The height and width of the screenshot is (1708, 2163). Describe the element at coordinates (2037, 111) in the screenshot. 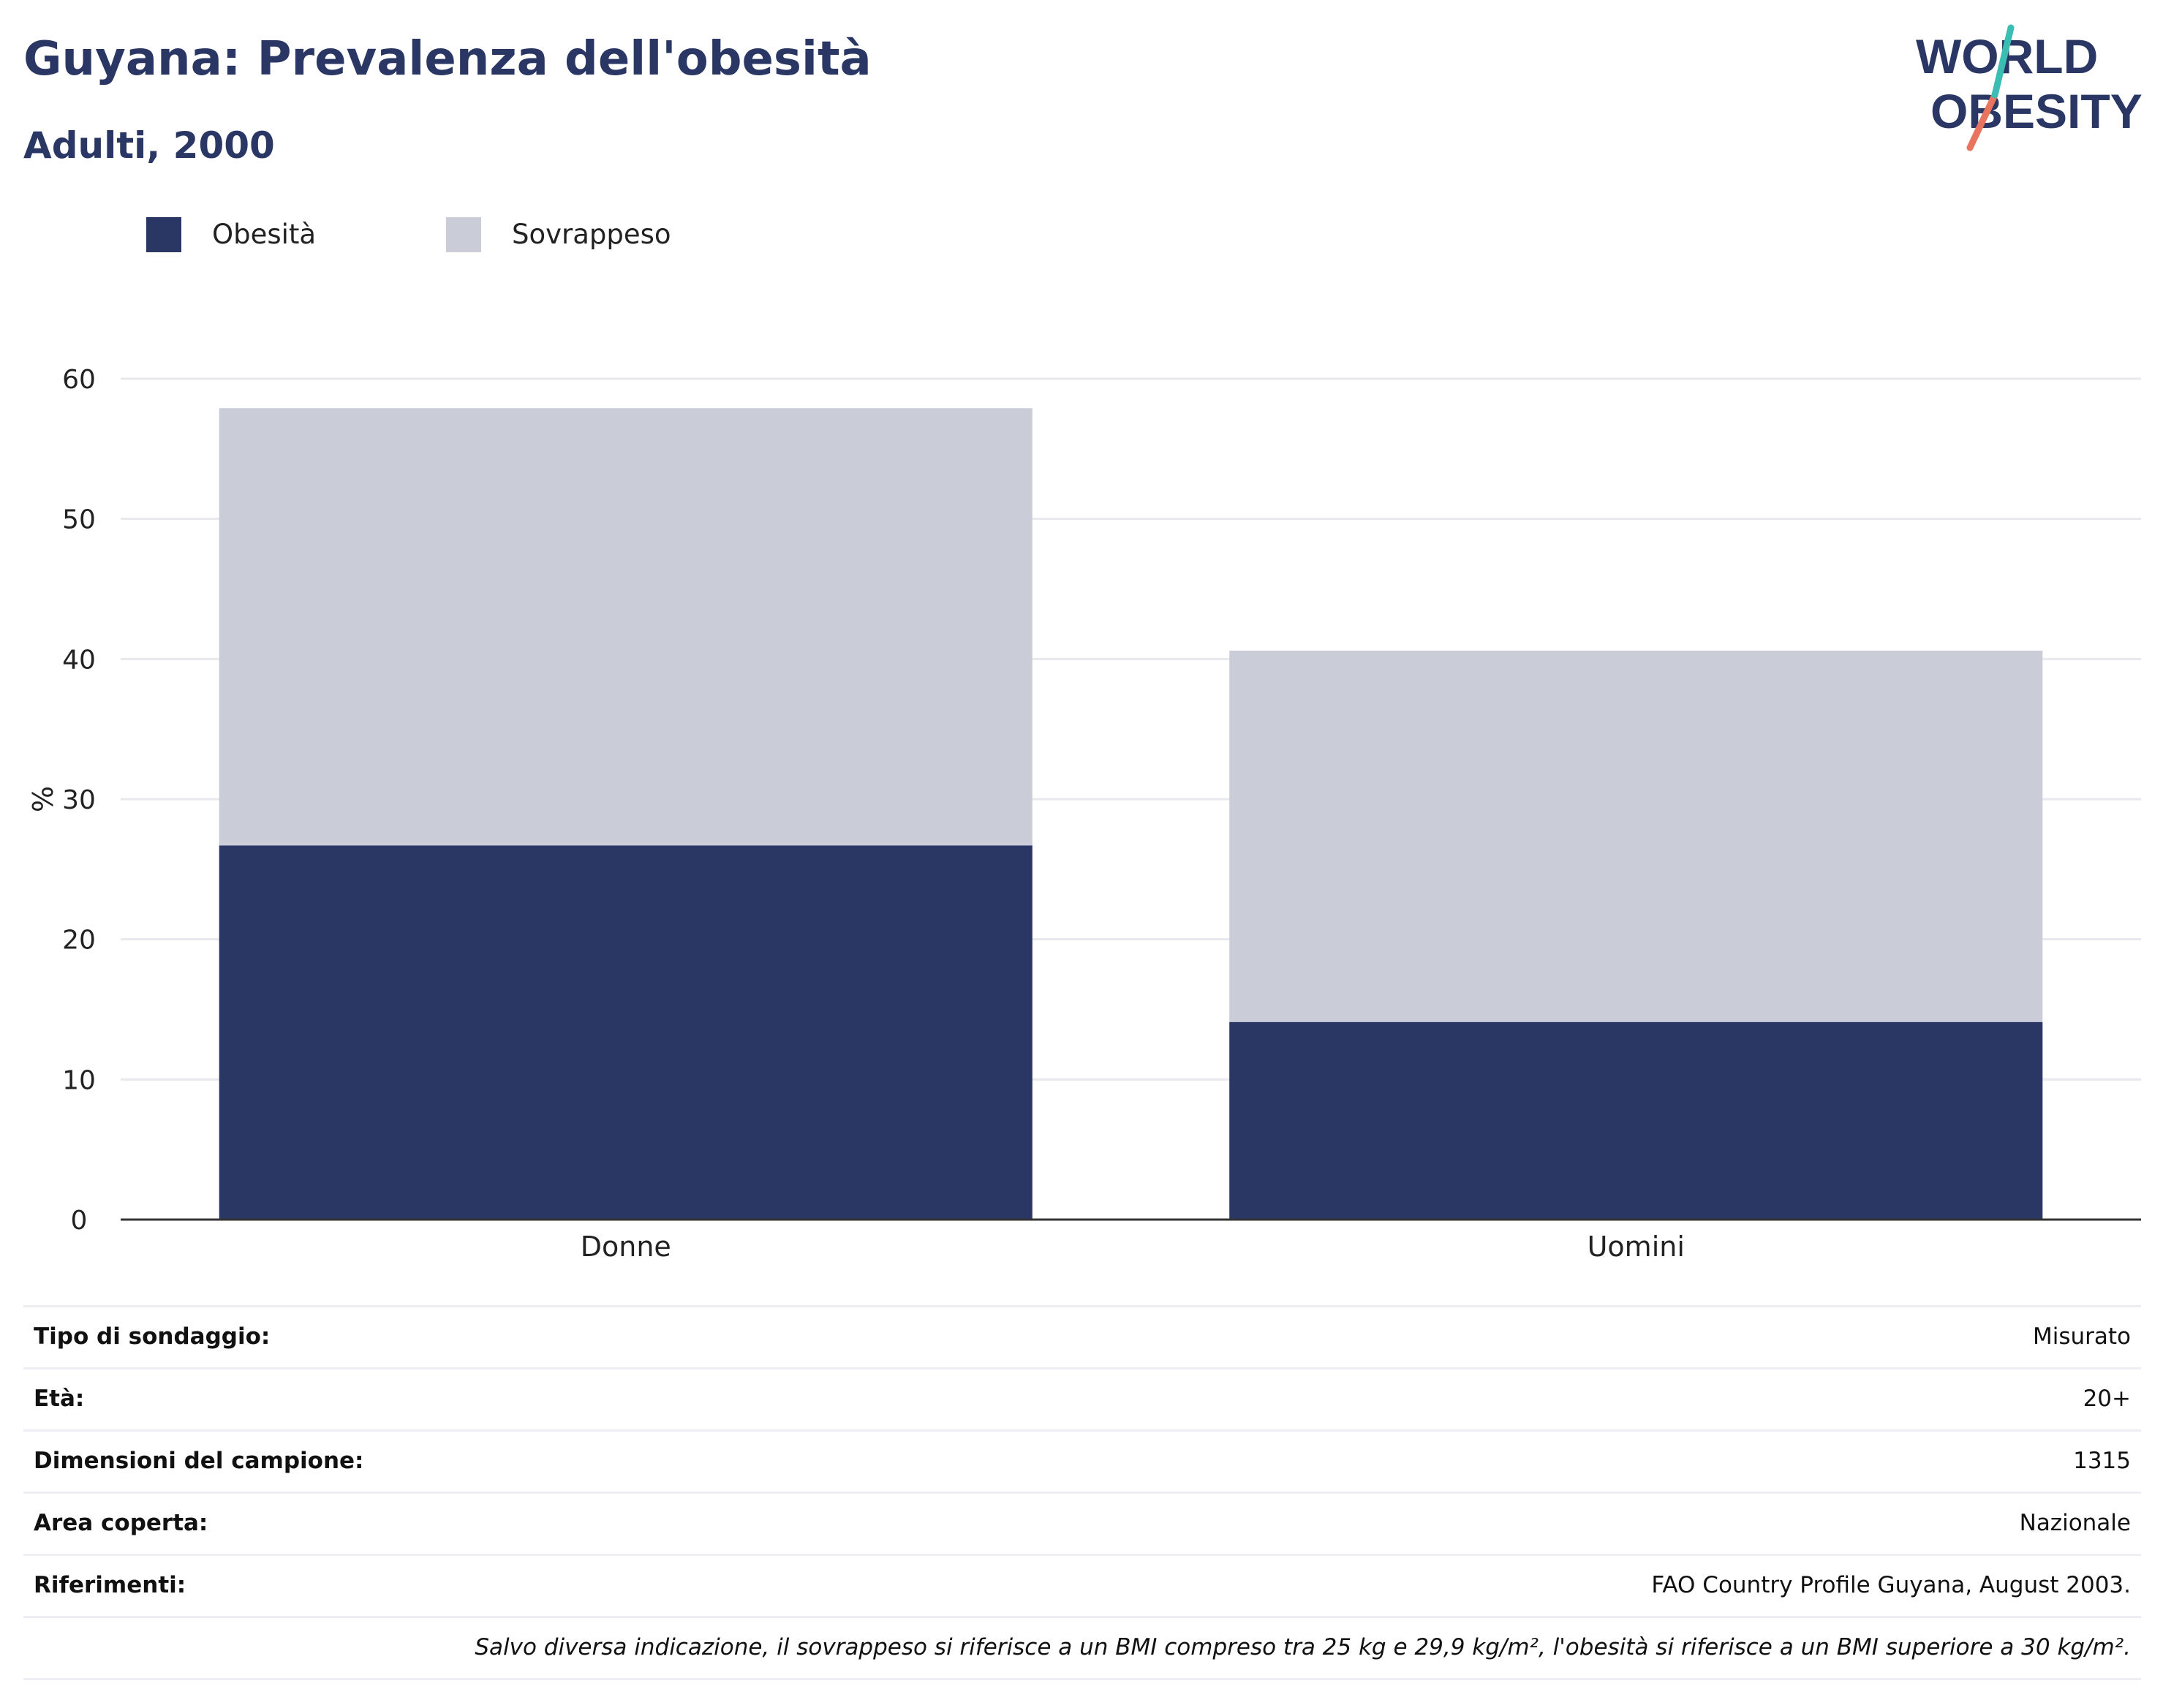

I see `logo-line2: OBESITY` at that location.